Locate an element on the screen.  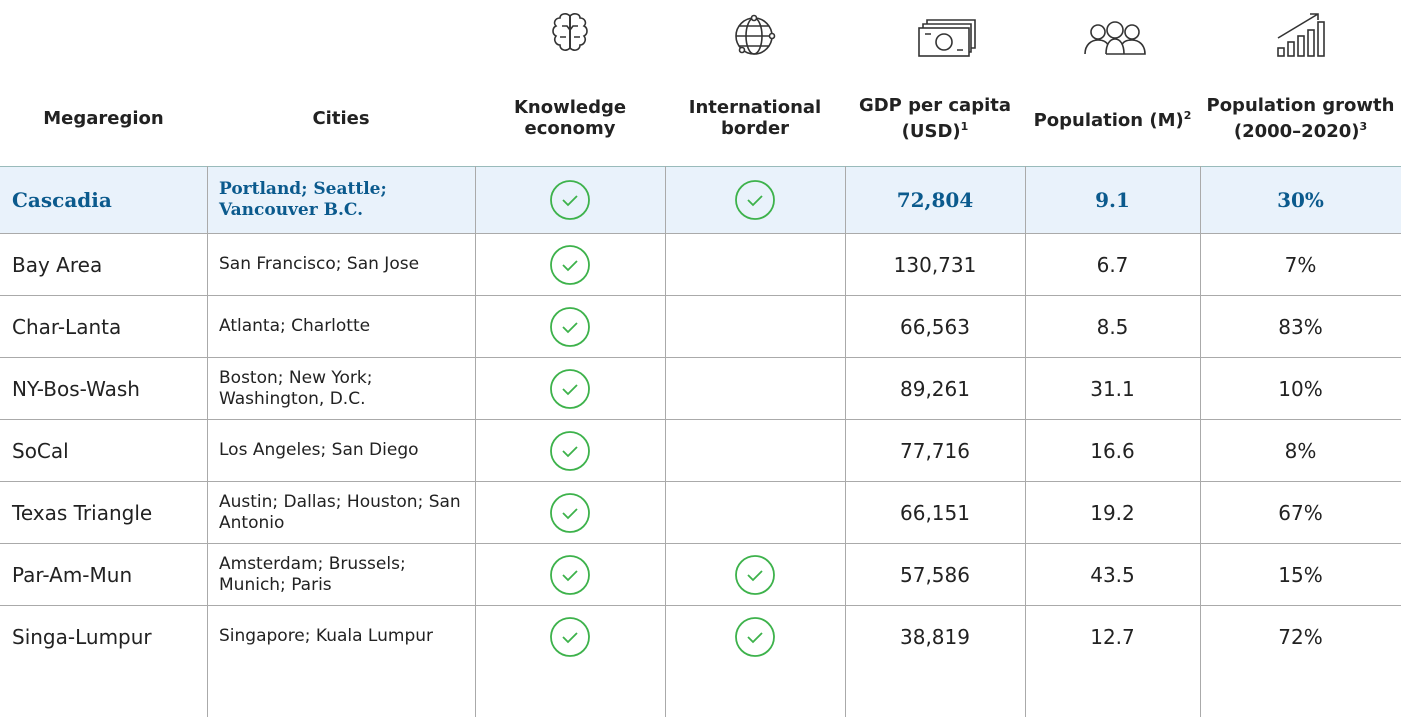
cell-text: Boston; New York; Washington, D.C. is located at coordinates (296, 388).